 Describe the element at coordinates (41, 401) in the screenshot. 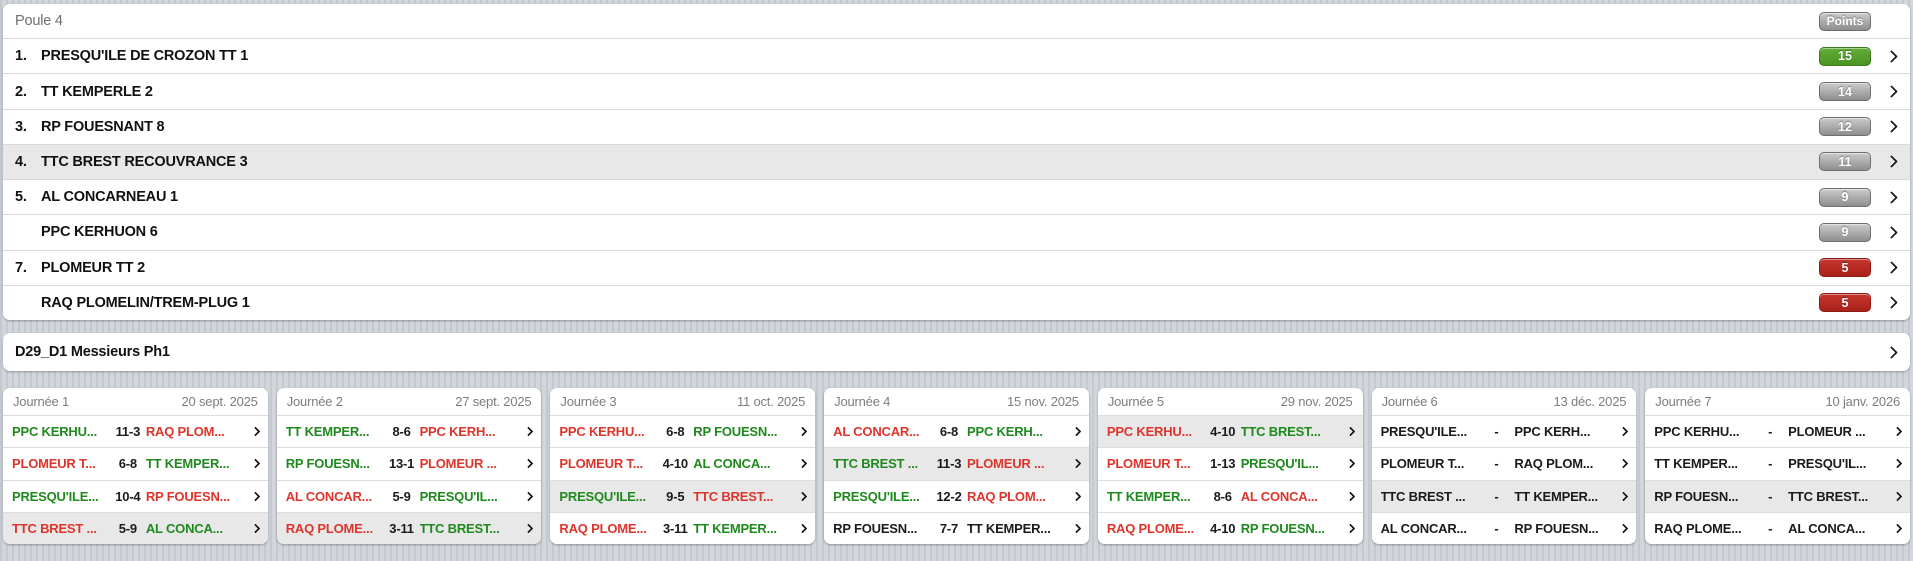

I see `round-title: Journée 1` at that location.